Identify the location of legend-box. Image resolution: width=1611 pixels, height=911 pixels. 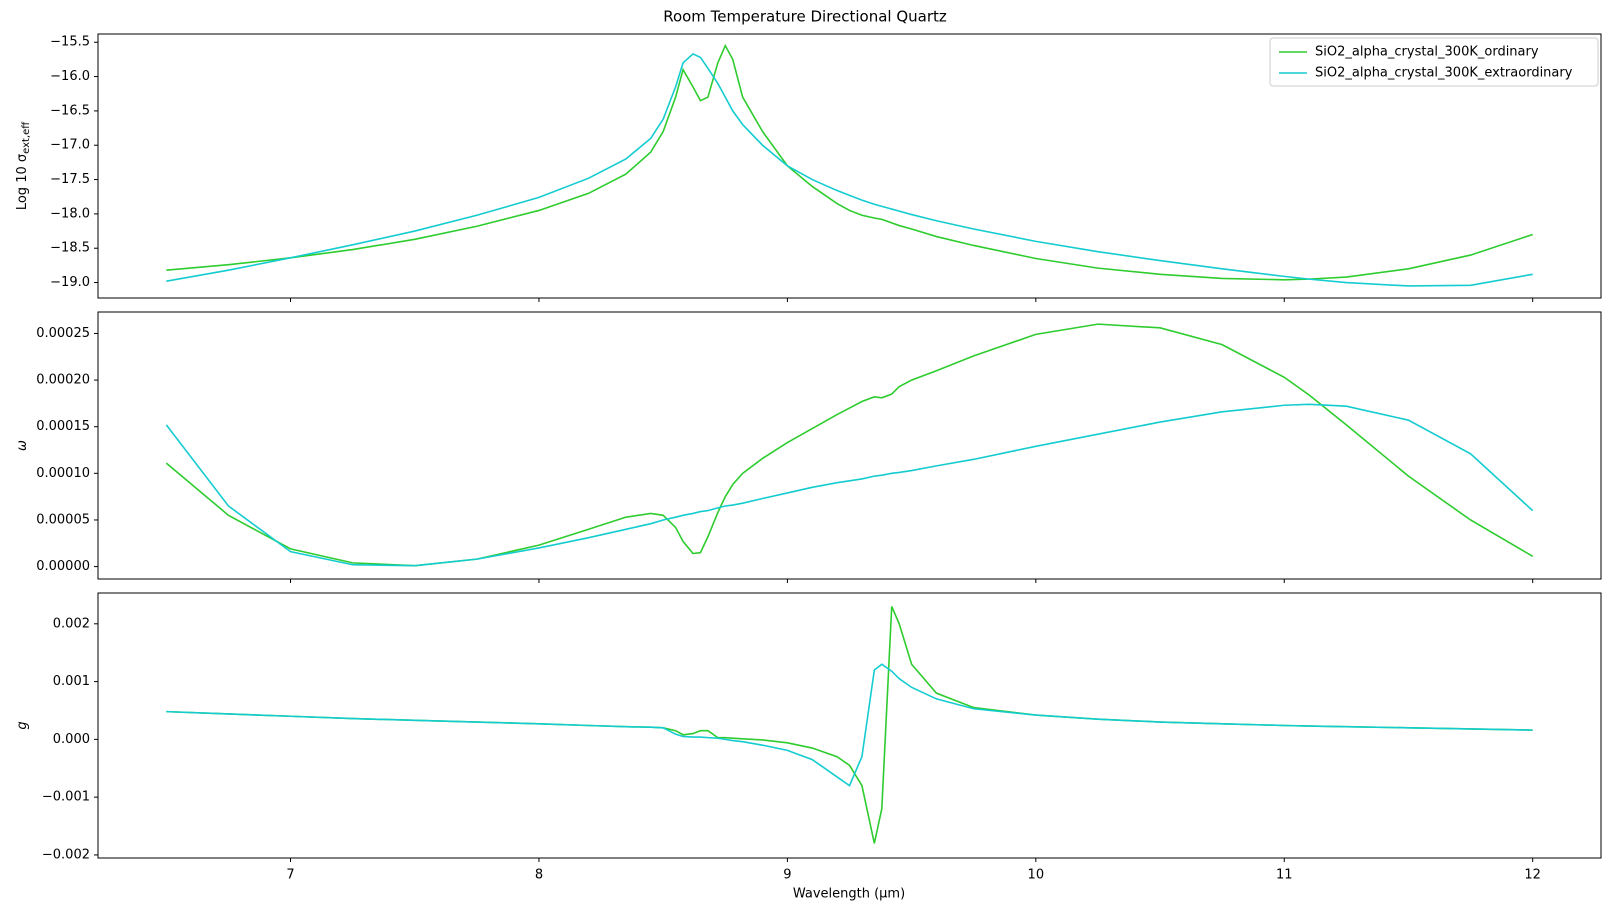
(1434, 62).